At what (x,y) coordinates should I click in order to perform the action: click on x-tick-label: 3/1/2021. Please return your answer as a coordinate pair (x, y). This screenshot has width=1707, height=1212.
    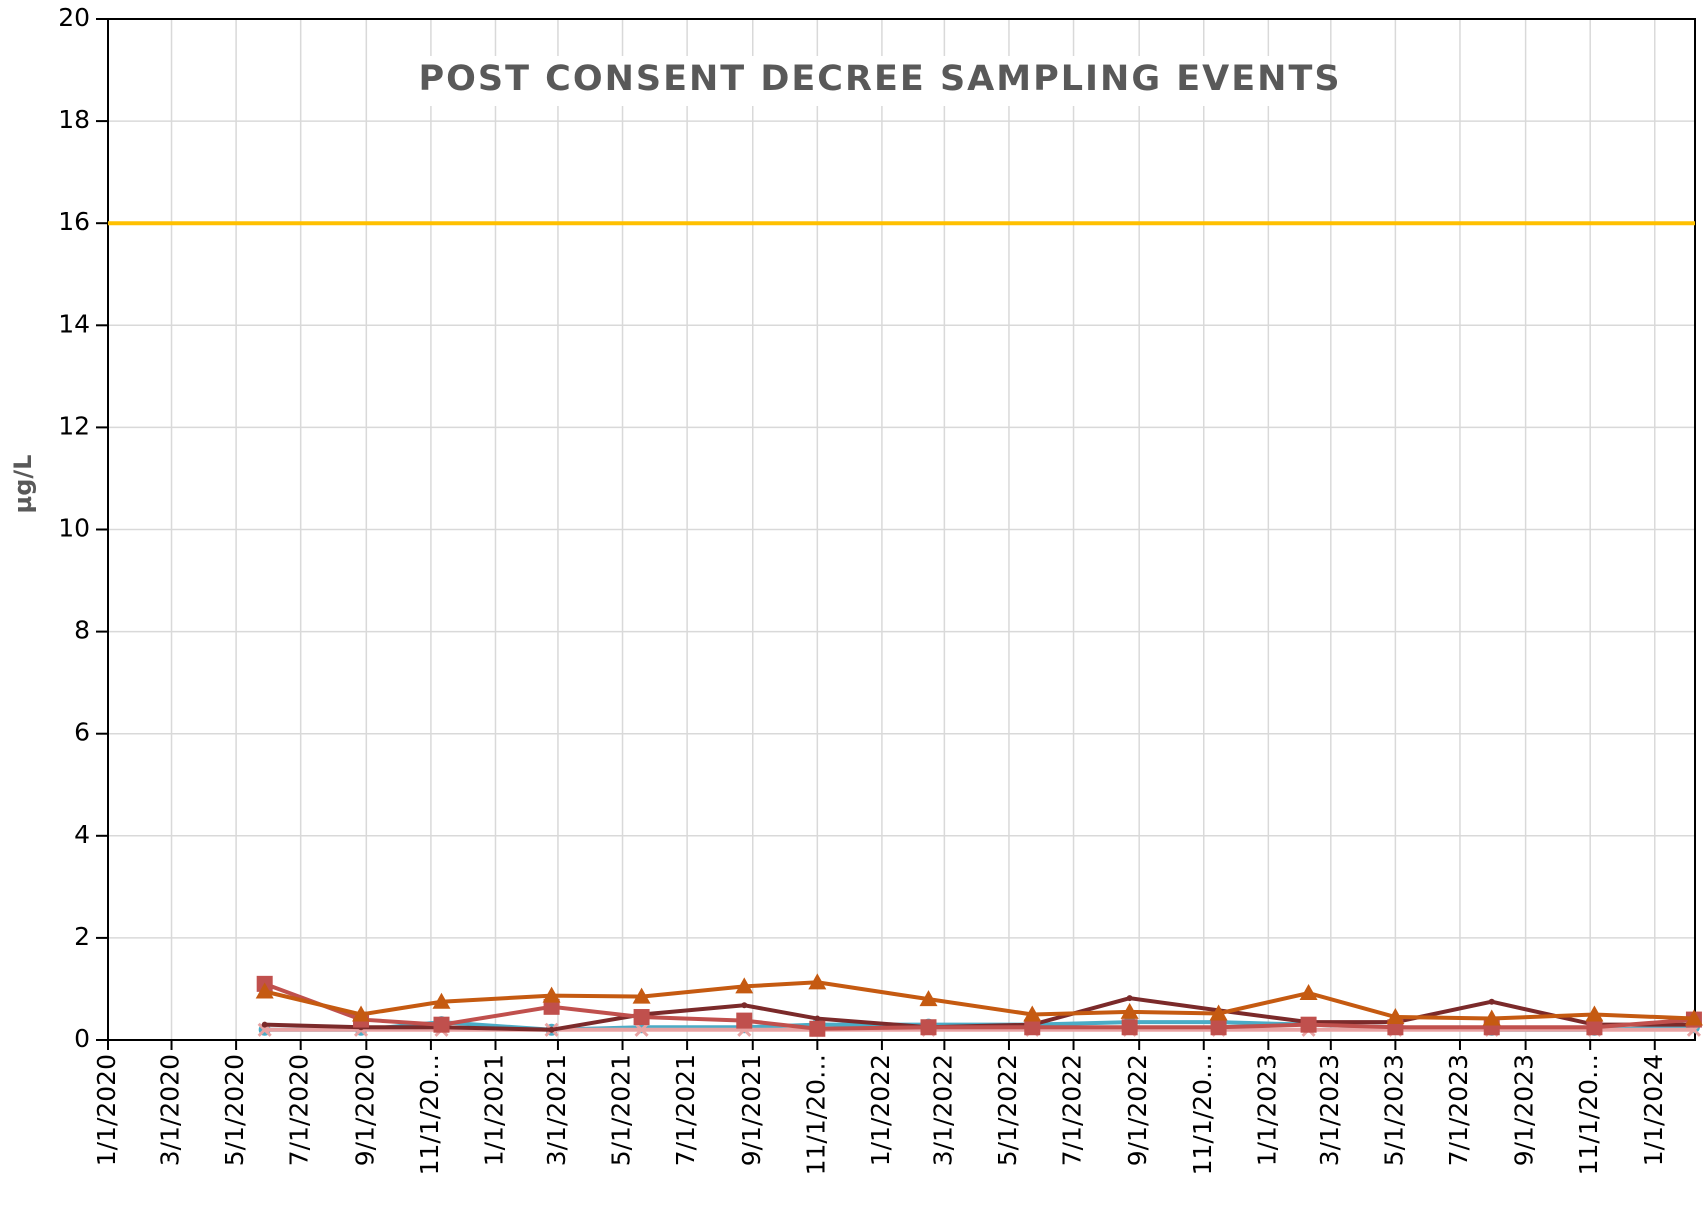
    Looking at the image, I should click on (556, 1110).